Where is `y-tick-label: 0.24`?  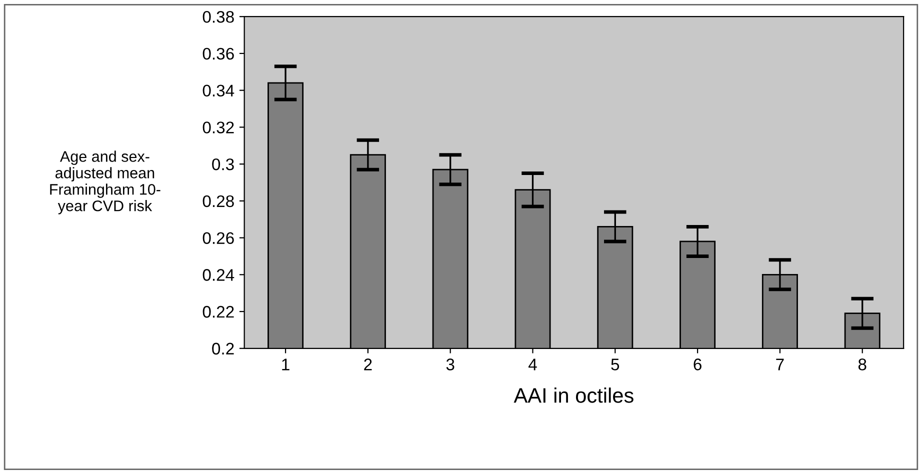
y-tick-label: 0.24 is located at coordinates (218, 275).